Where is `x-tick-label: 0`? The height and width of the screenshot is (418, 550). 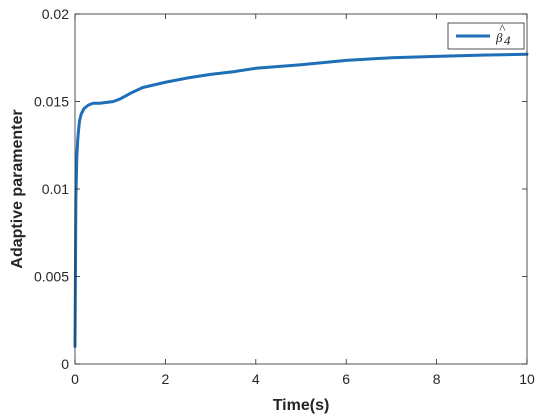
x-tick-label: 0 is located at coordinates (75, 379).